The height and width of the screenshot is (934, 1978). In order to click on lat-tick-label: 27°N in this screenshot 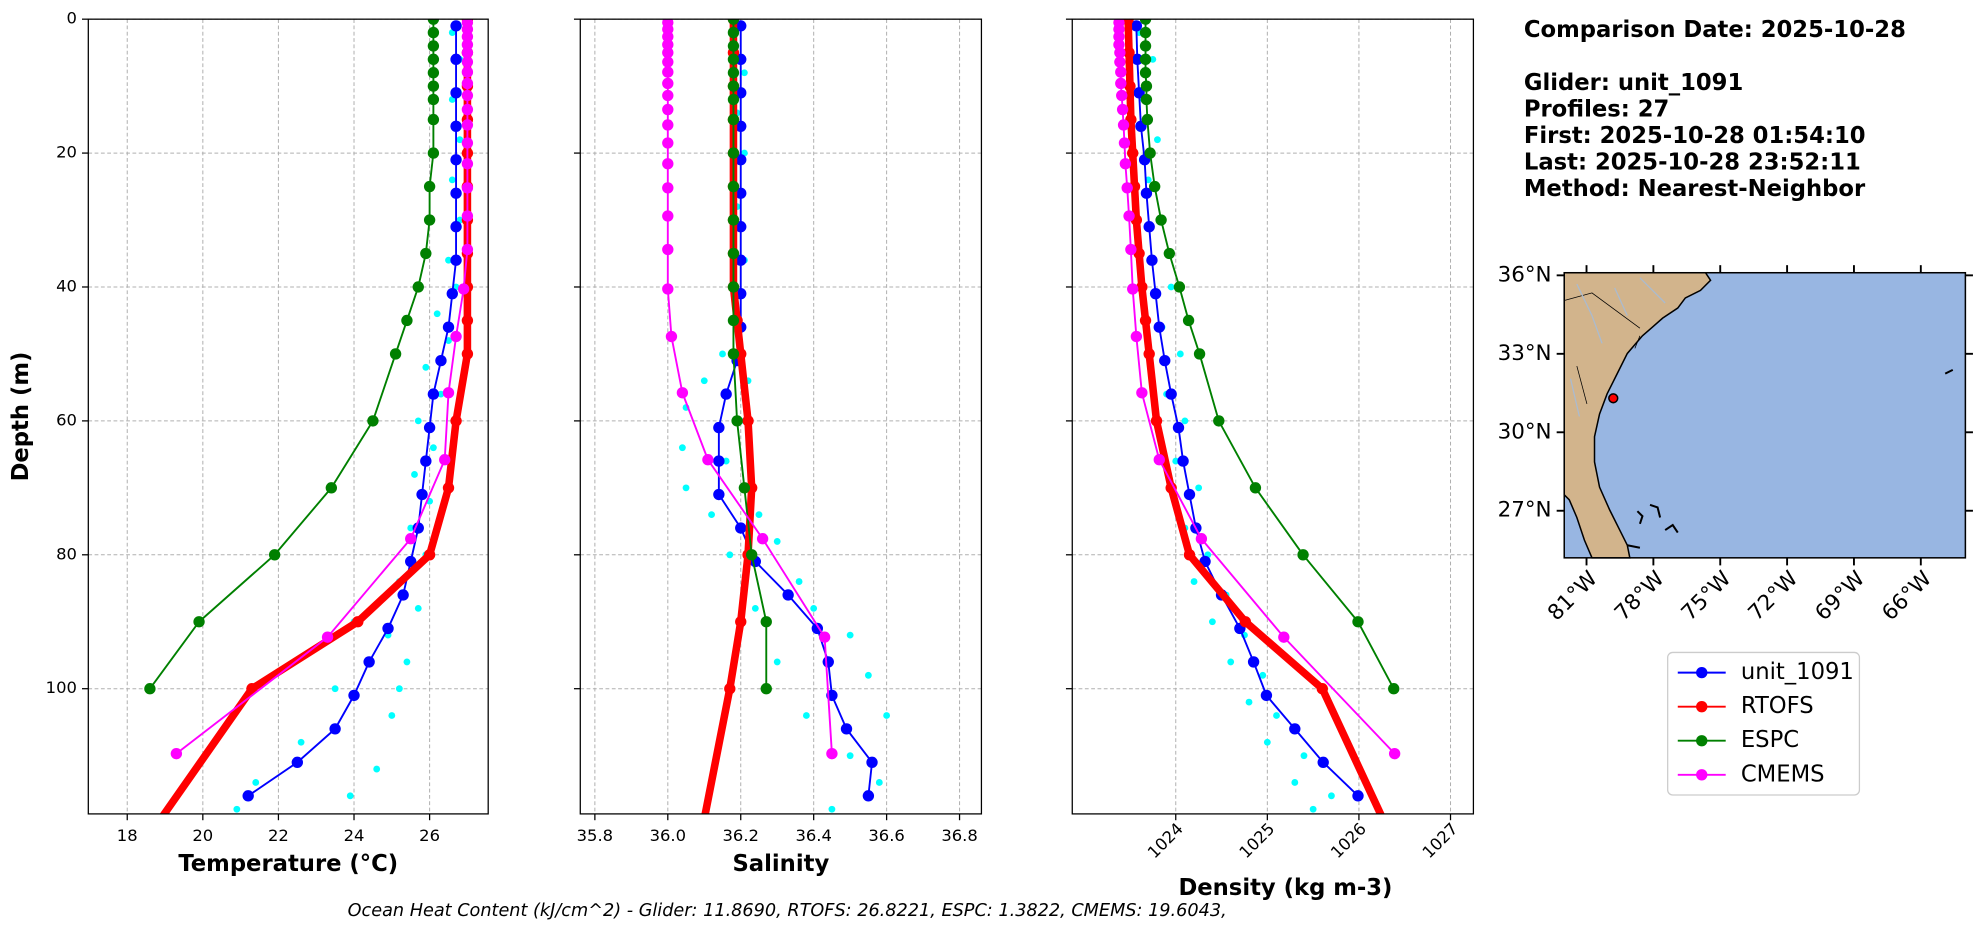, I will do `click(1525, 510)`.